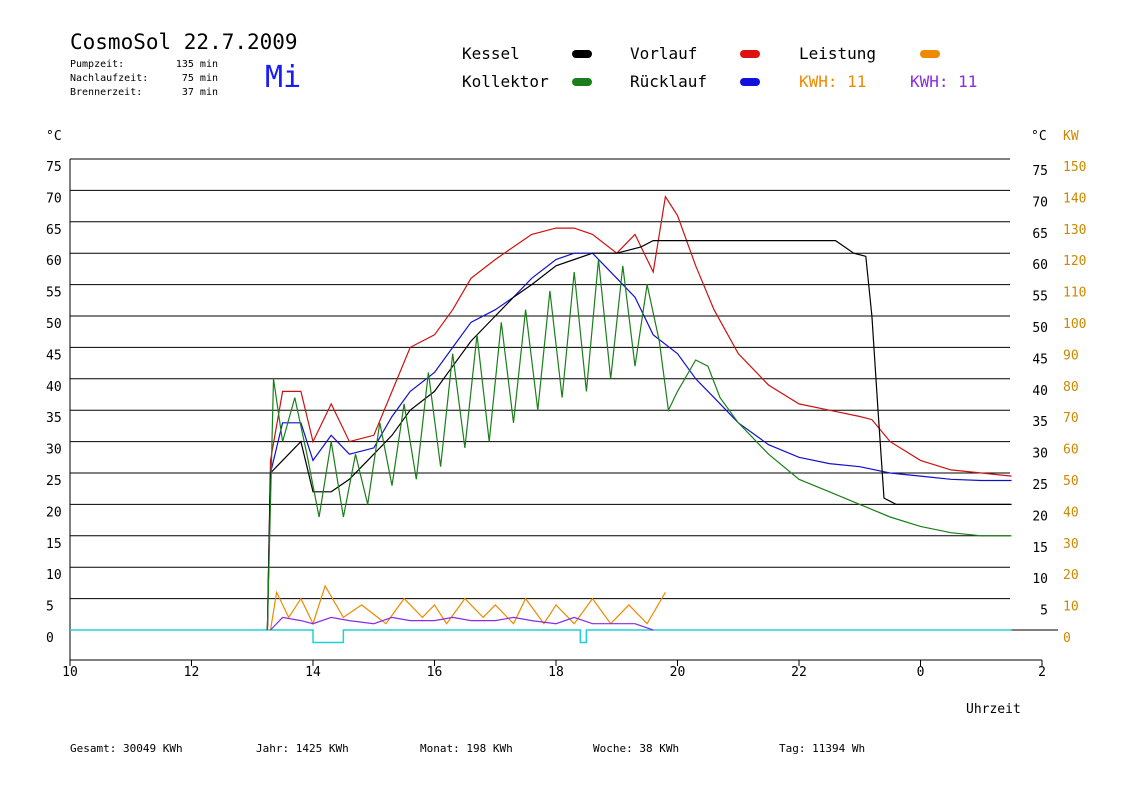 The height and width of the screenshot is (812, 1148). What do you see at coordinates (1040, 234) in the screenshot?
I see `y-tick-right-label: 65` at bounding box center [1040, 234].